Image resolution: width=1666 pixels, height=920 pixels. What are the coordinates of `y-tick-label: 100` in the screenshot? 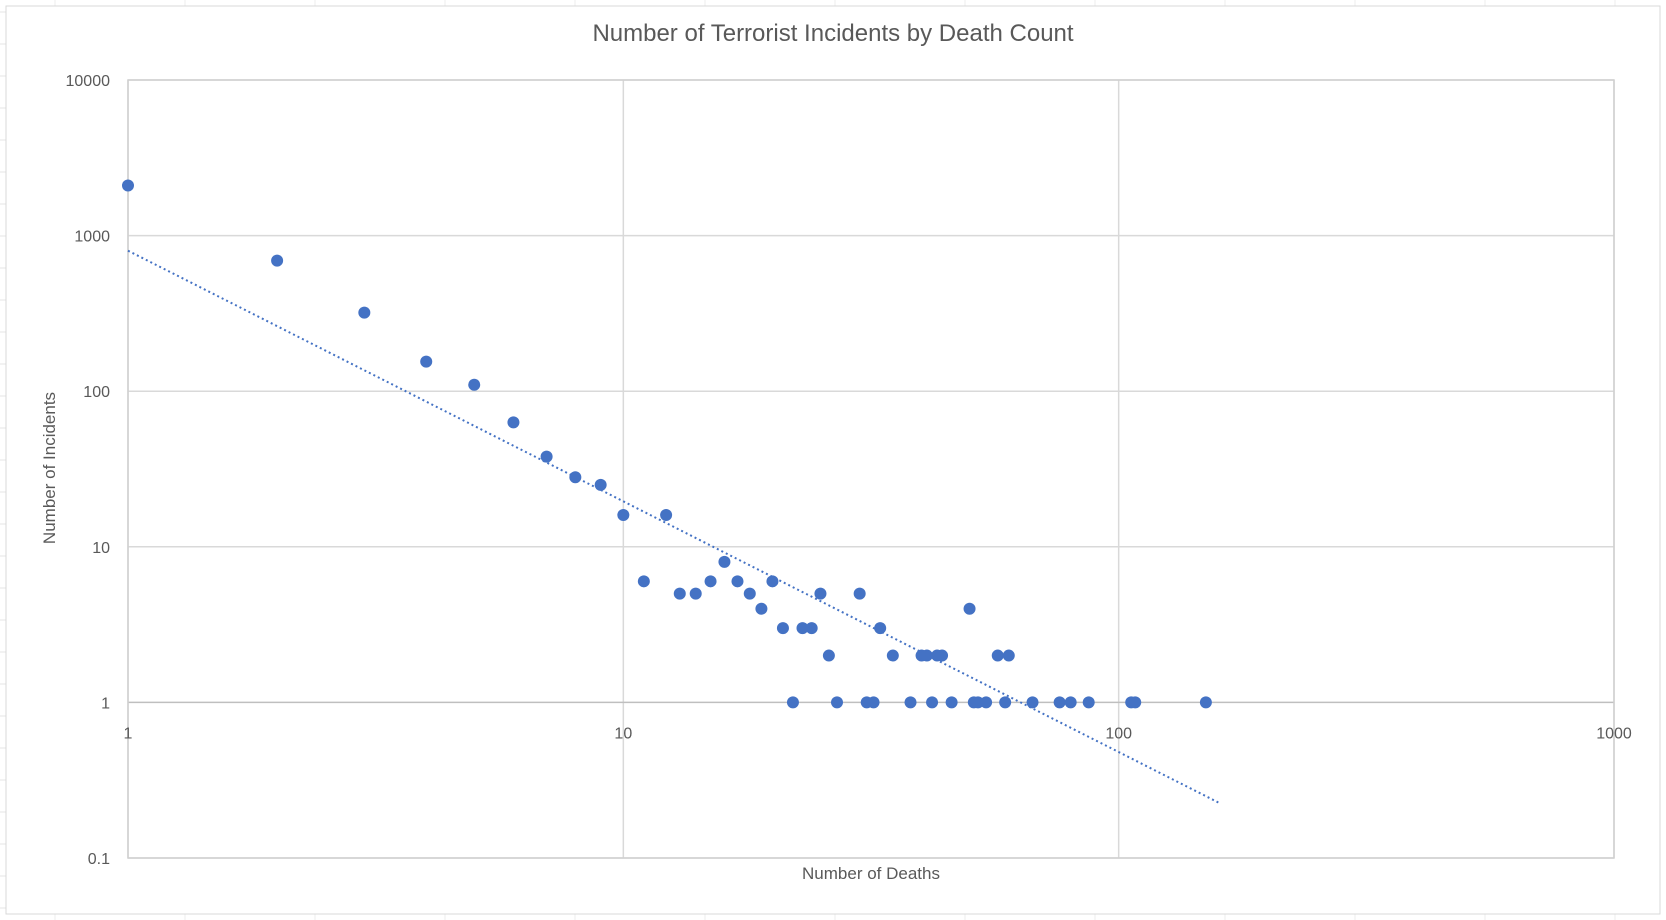 It's located at (96, 392).